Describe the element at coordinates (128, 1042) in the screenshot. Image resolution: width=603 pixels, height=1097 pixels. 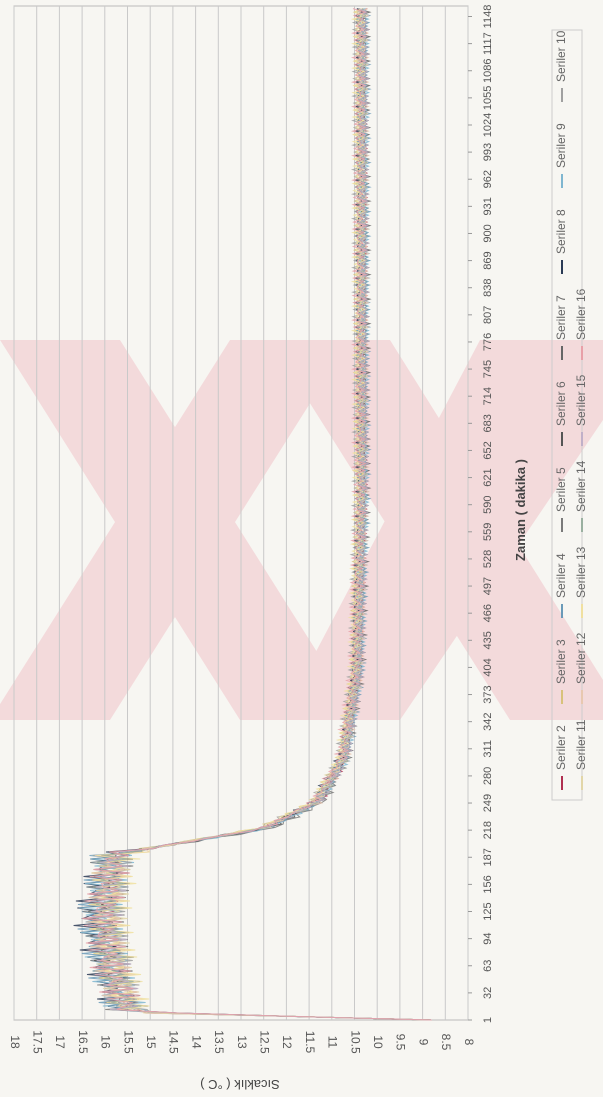
I see `y-tick-label: 15.5` at that location.